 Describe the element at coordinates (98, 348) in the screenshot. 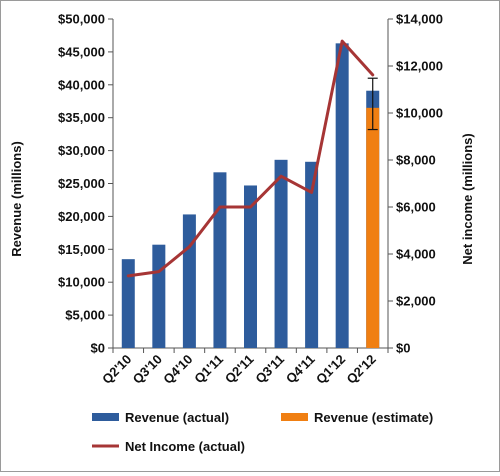

I see `left-tick-label: $0` at that location.